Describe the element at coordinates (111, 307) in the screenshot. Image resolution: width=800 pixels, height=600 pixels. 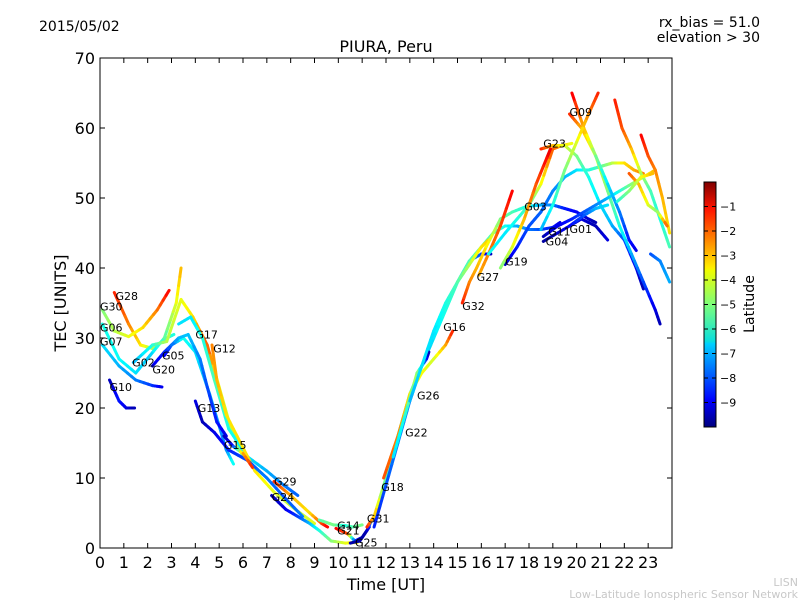
I see `satellite-label: G30` at that location.